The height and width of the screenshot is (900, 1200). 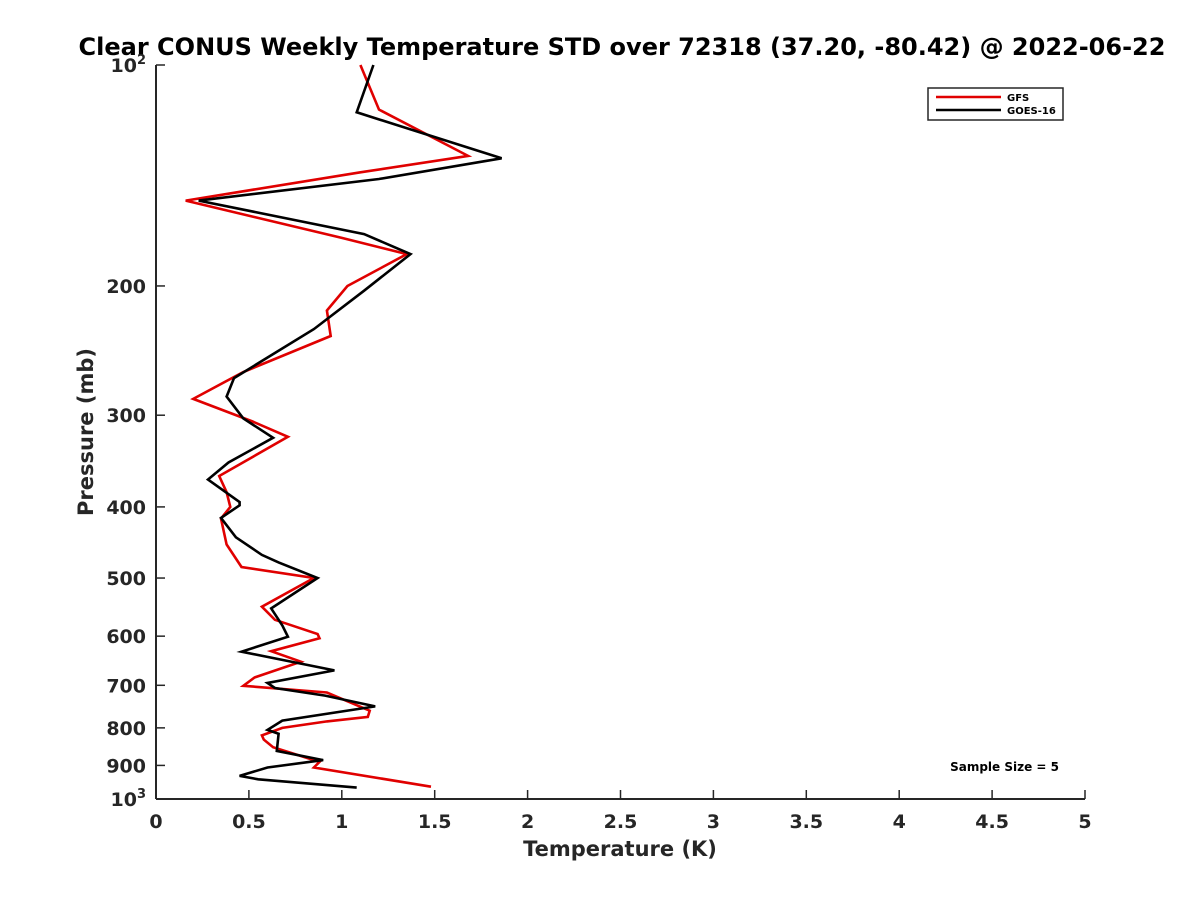 What do you see at coordinates (992, 822) in the screenshot?
I see `x-tick-label: 4.5` at bounding box center [992, 822].